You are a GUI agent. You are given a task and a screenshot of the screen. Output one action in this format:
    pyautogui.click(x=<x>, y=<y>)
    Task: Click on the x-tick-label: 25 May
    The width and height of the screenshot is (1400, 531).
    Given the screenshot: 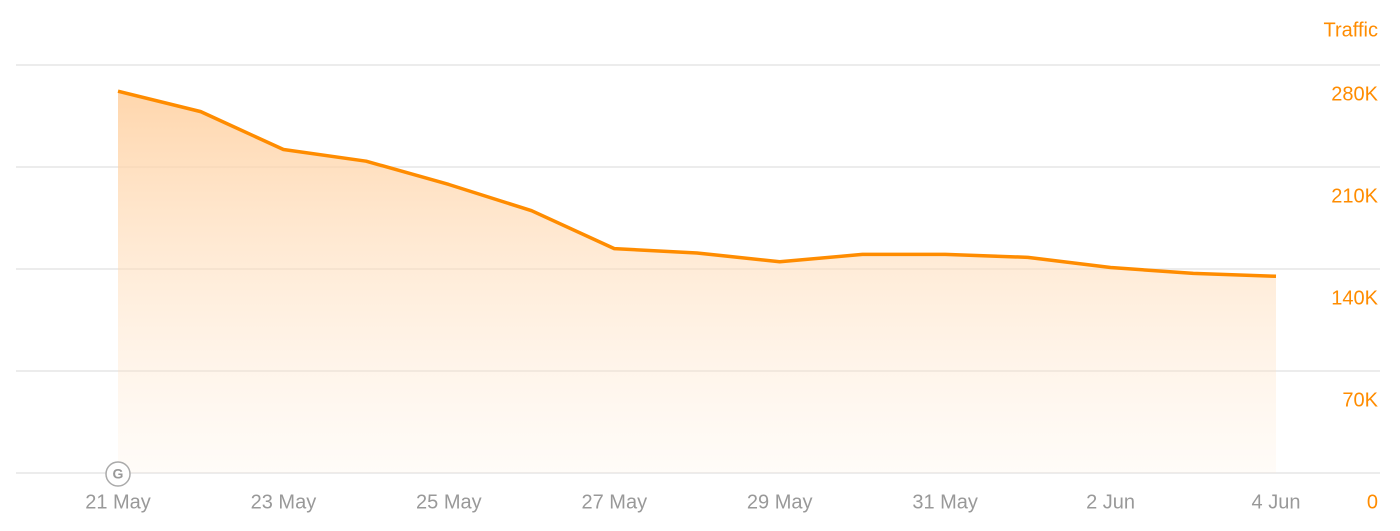 What is the action you would take?
    pyautogui.click(x=449, y=502)
    